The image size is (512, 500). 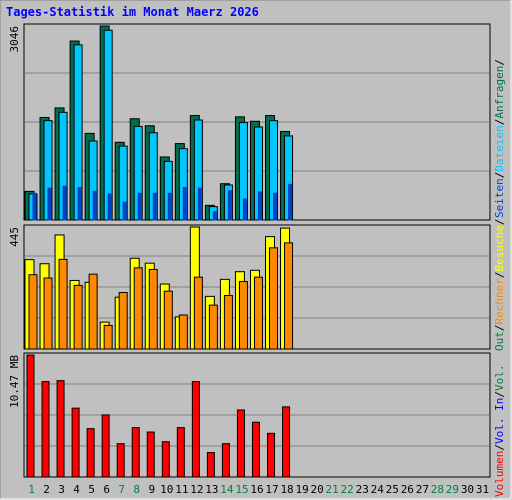 What do you see at coordinates (166, 489) in the screenshot?
I see `day-label-10: 10` at bounding box center [166, 489].